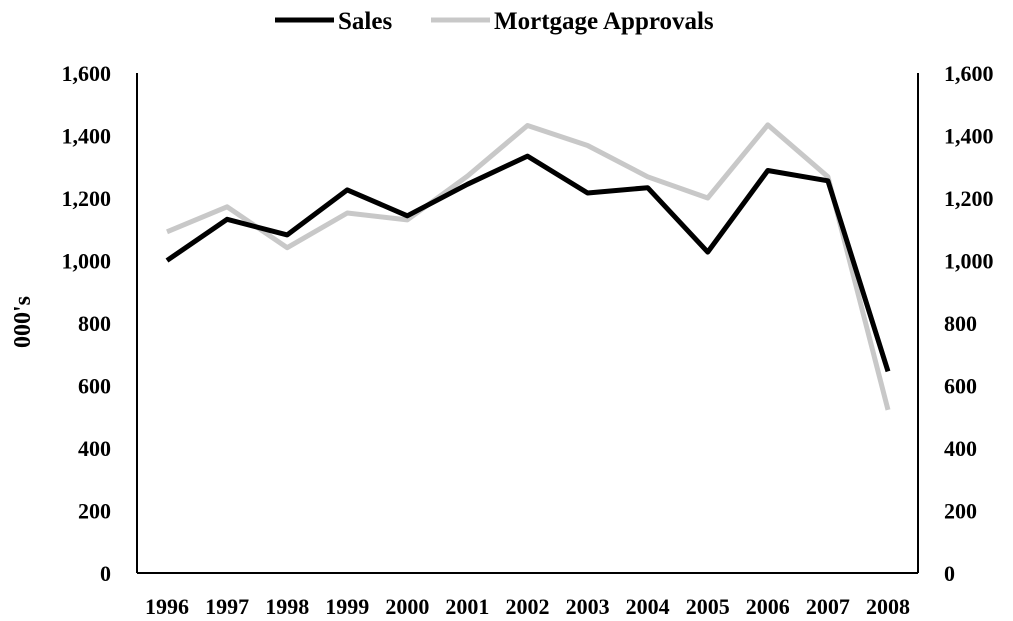 This screenshot has width=1013, height=621. What do you see at coordinates (167, 606) in the screenshot?
I see `x-tick-label: 1996` at bounding box center [167, 606].